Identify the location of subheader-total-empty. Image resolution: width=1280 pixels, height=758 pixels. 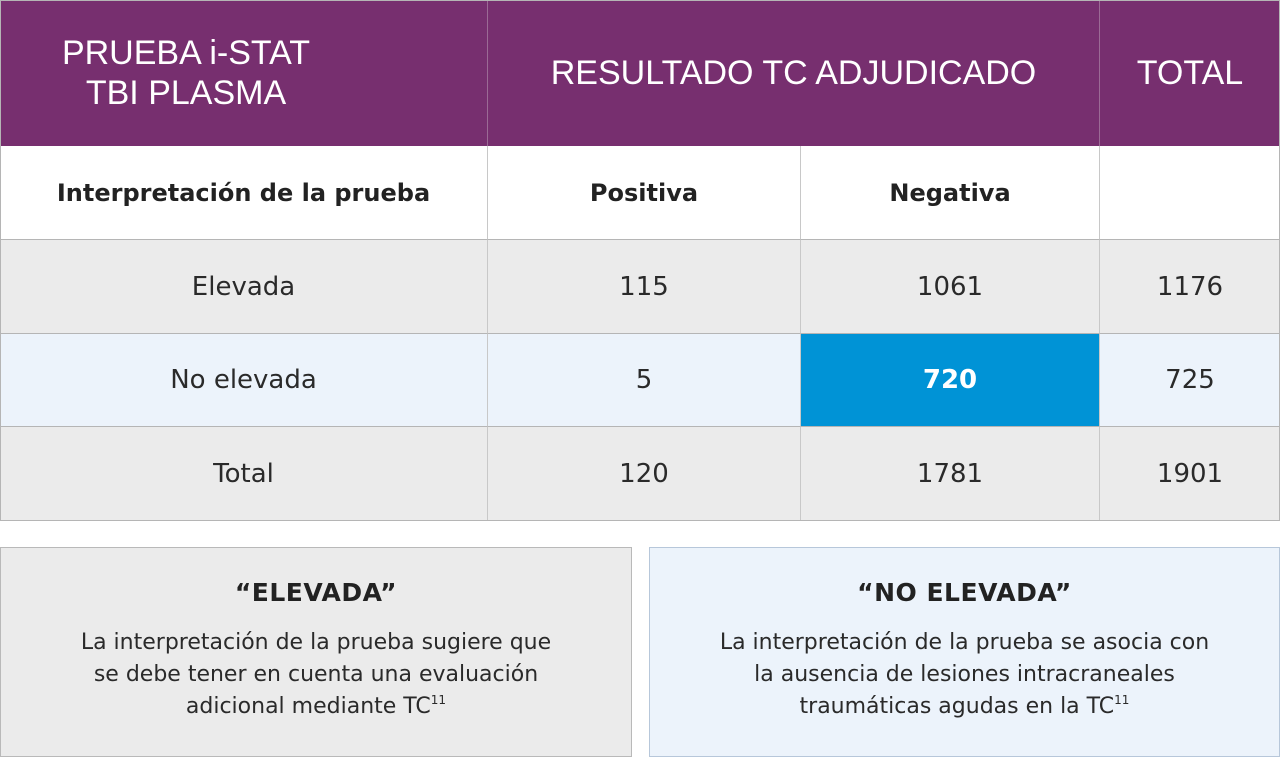
(1190, 193).